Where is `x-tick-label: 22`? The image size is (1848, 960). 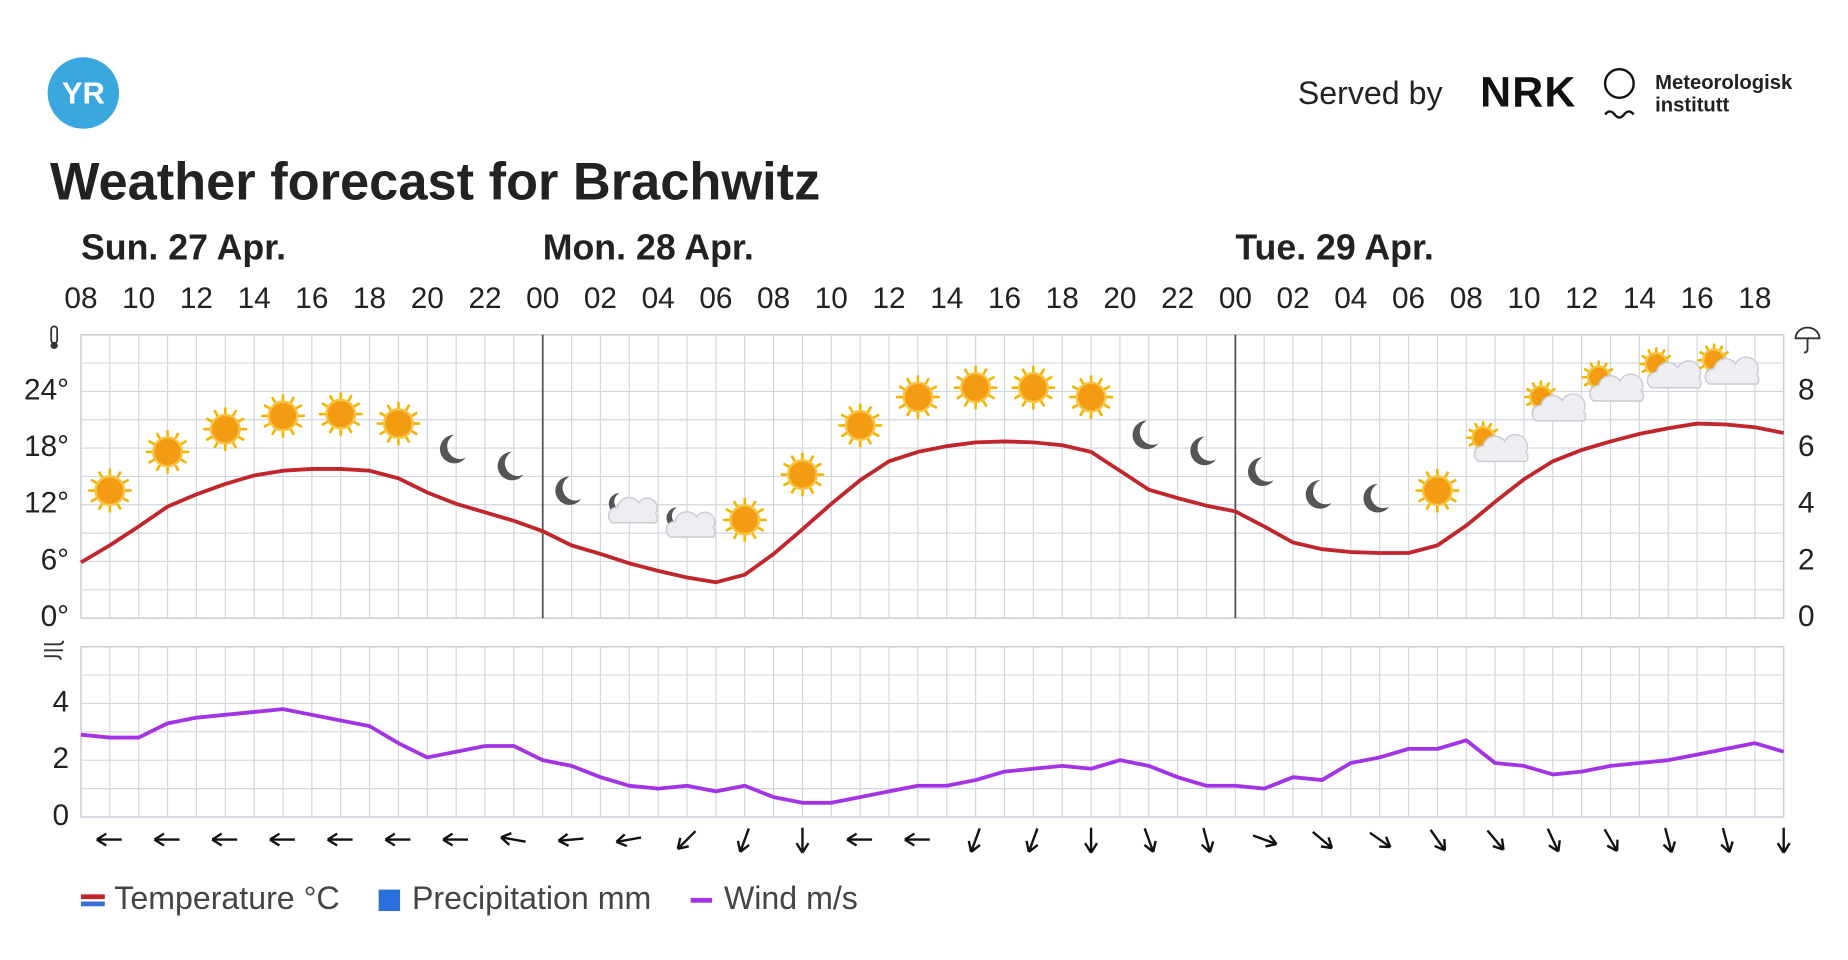
x-tick-label: 22 is located at coordinates (484, 298).